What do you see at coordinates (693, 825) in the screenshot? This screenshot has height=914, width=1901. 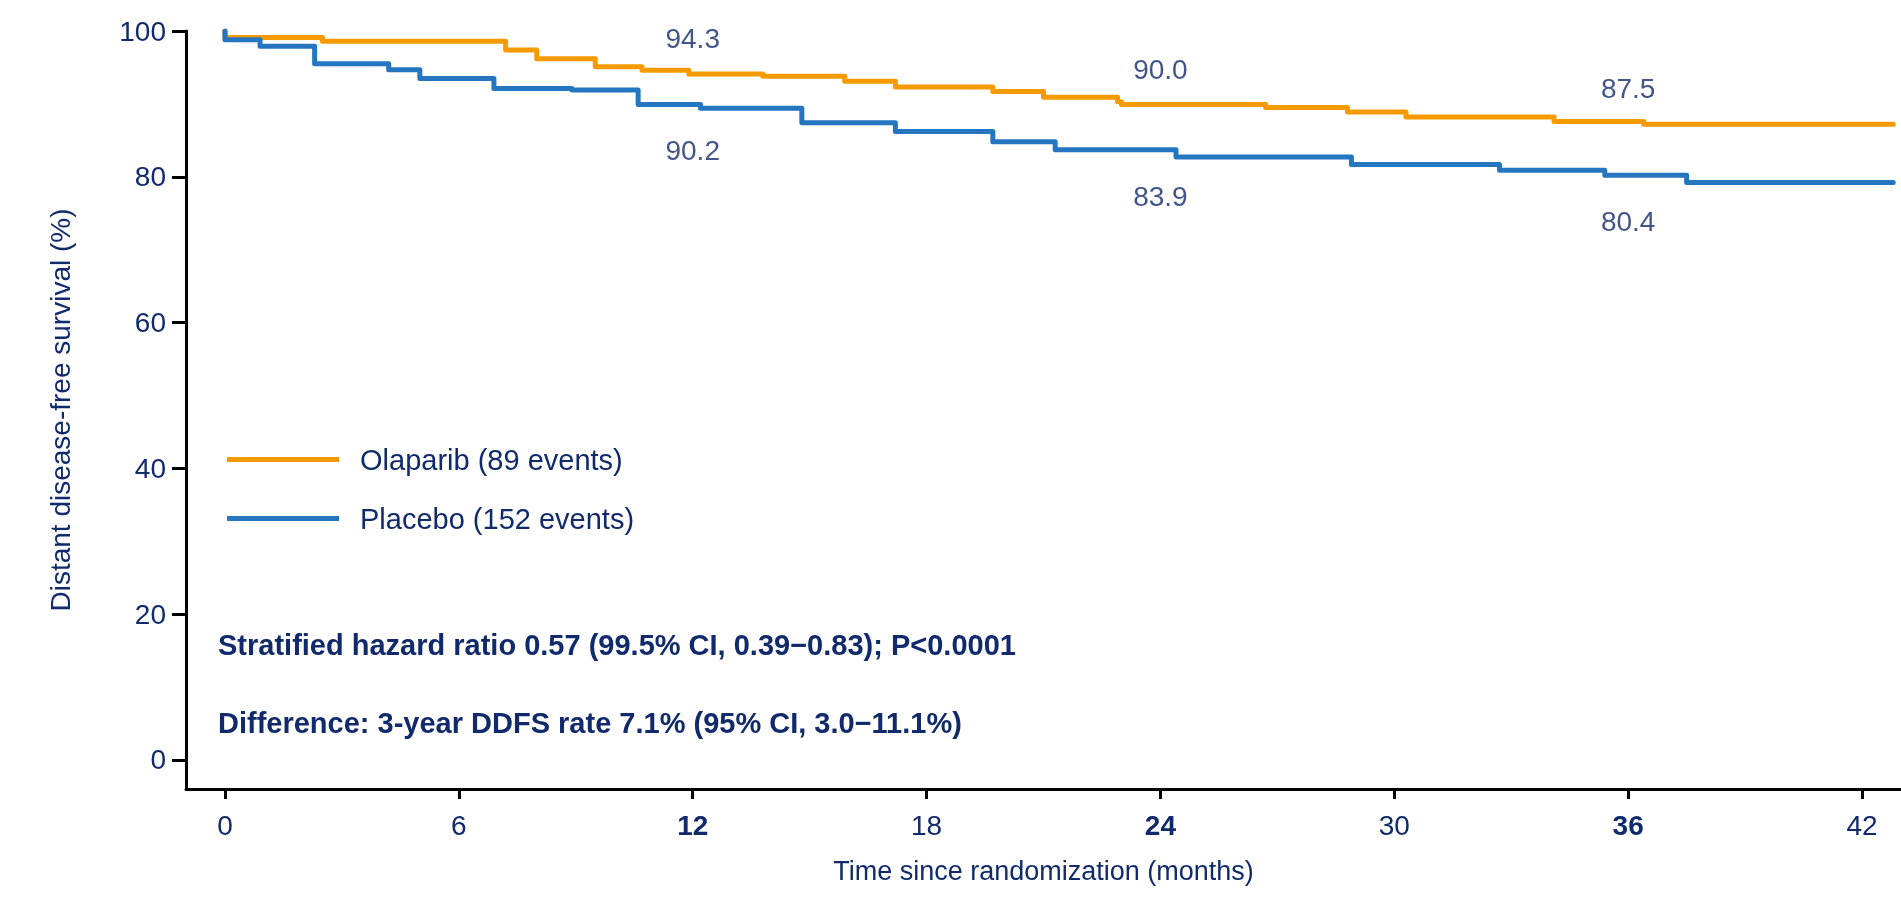 I see `x-tick-label: 12` at bounding box center [693, 825].